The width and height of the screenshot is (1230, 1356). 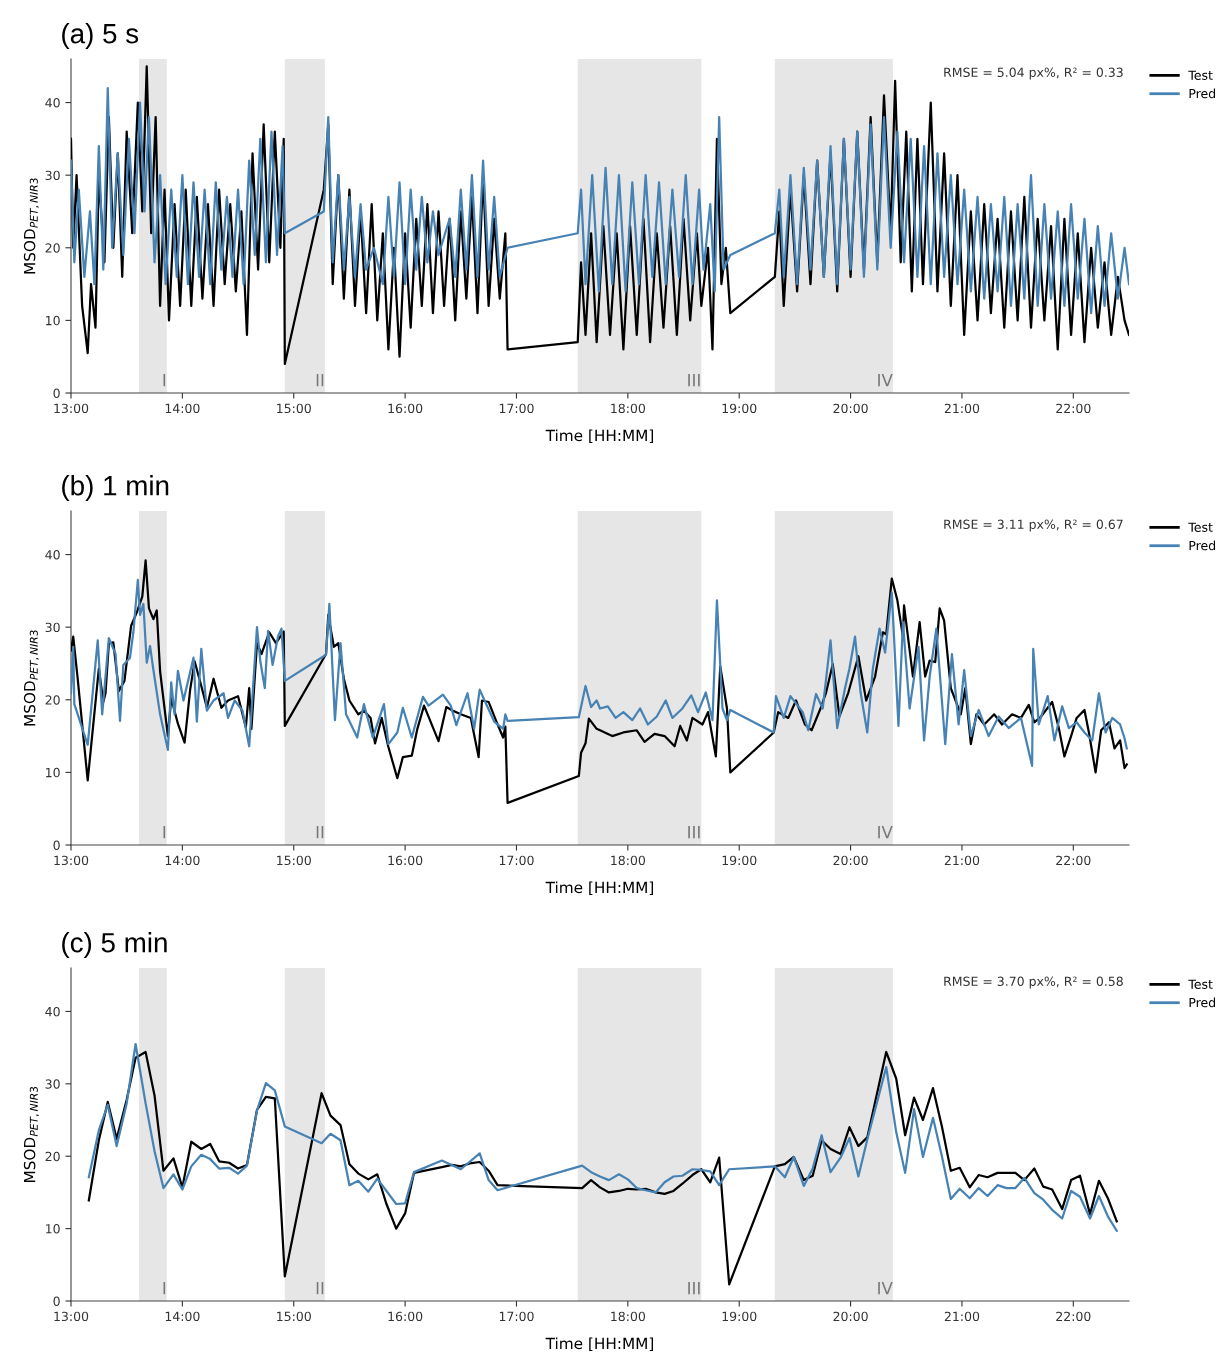 What do you see at coordinates (1033, 525) in the screenshot?
I see `annotation: RMSE = 3.11 px%, R² = 0.67` at bounding box center [1033, 525].